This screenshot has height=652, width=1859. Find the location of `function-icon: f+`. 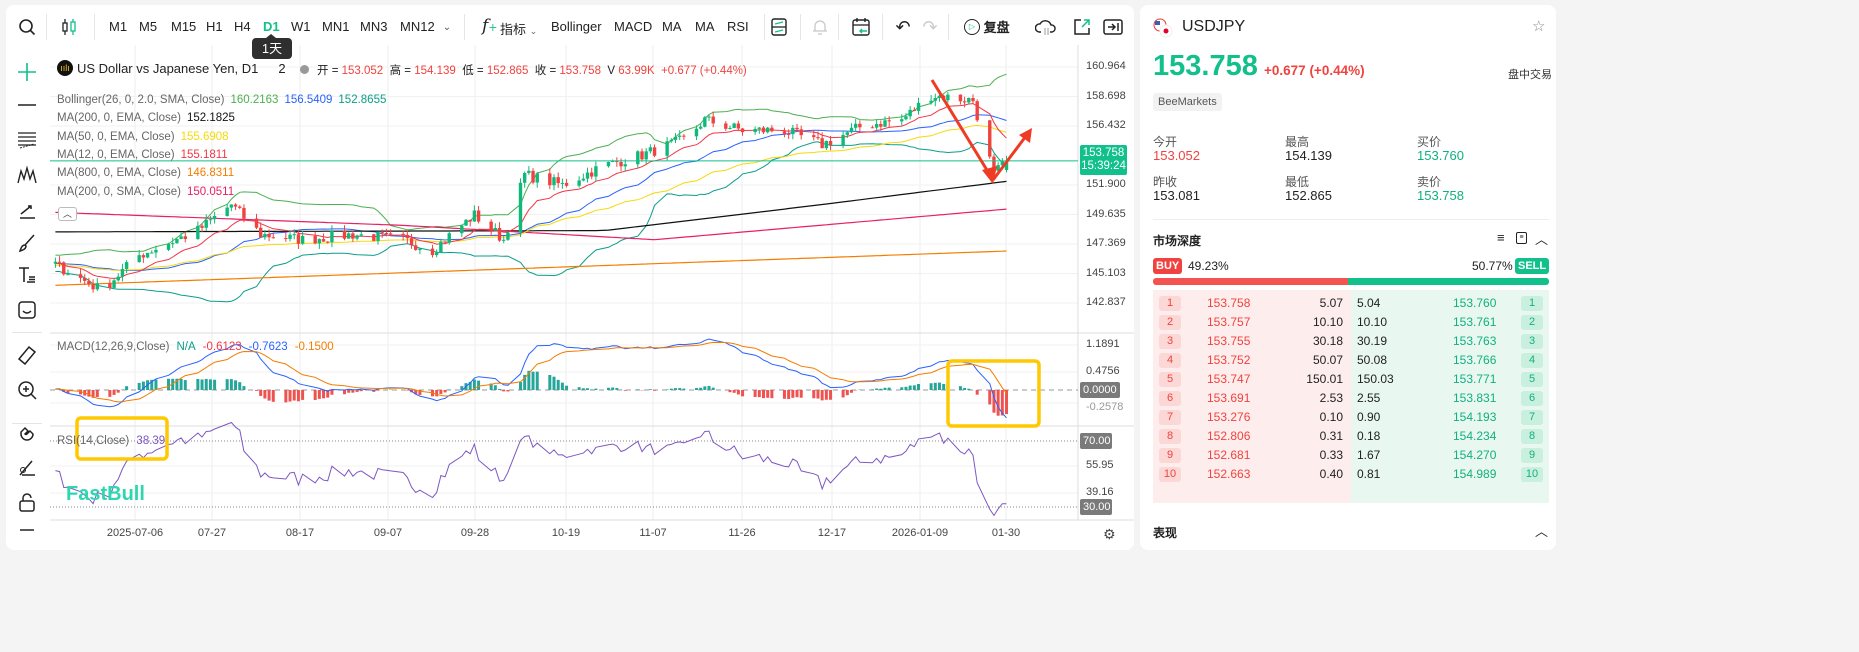

function-icon: f+ is located at coordinates (490, 26).